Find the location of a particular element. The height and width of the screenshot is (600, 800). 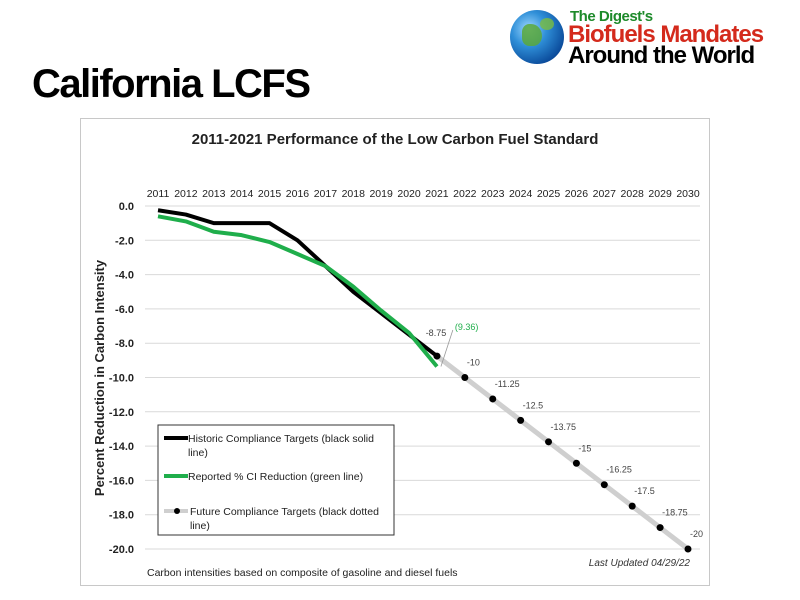

y-tick-label: -8.0 is located at coordinates (124, 344).